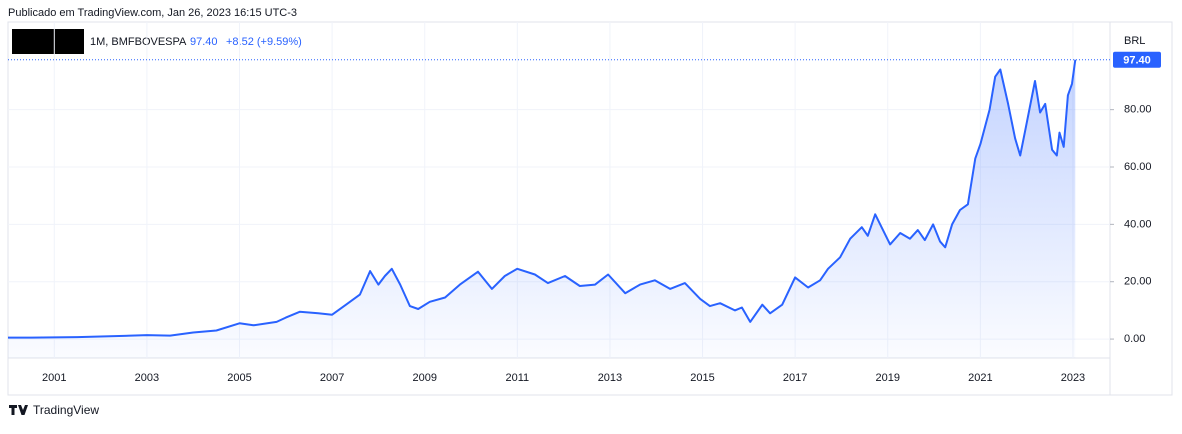 This screenshot has height=434, width=1182. Describe the element at coordinates (702, 378) in the screenshot. I see `x-tick-label: 2015` at that location.